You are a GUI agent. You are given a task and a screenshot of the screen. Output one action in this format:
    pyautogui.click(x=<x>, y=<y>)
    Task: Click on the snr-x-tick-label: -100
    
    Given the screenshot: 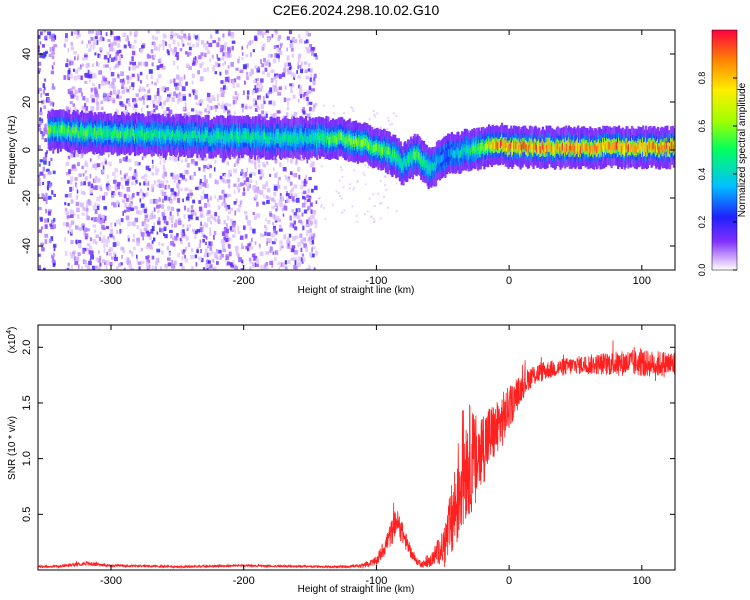 What is the action you would take?
    pyautogui.click(x=376, y=581)
    